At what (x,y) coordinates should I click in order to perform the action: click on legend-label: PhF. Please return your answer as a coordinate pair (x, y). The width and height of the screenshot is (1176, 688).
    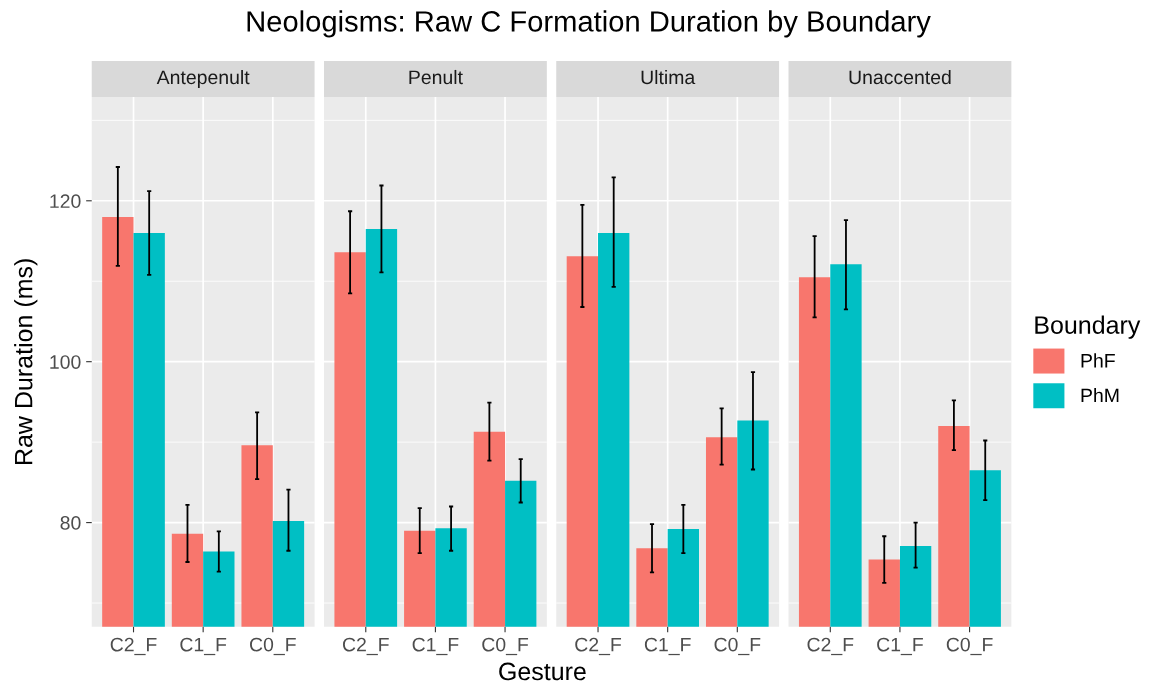
    Looking at the image, I should click on (1098, 360).